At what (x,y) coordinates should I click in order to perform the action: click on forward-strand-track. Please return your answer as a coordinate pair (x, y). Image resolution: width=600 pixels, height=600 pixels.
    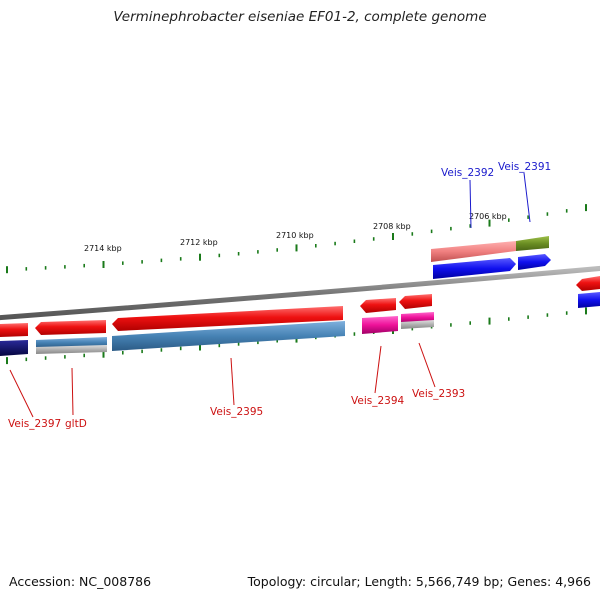
    Looking at the image, I should click on (515, 272).